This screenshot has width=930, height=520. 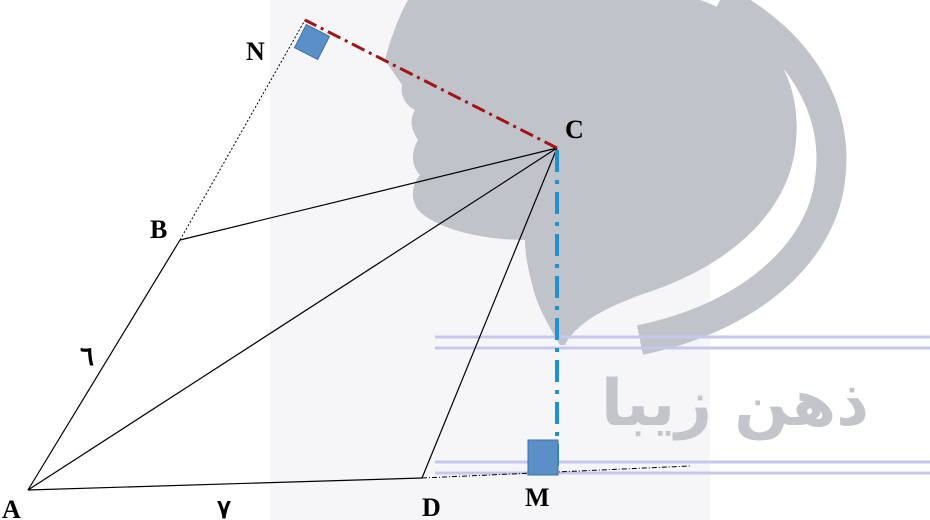 What do you see at coordinates (104, 365) in the screenshot?
I see `segment-AB` at bounding box center [104, 365].